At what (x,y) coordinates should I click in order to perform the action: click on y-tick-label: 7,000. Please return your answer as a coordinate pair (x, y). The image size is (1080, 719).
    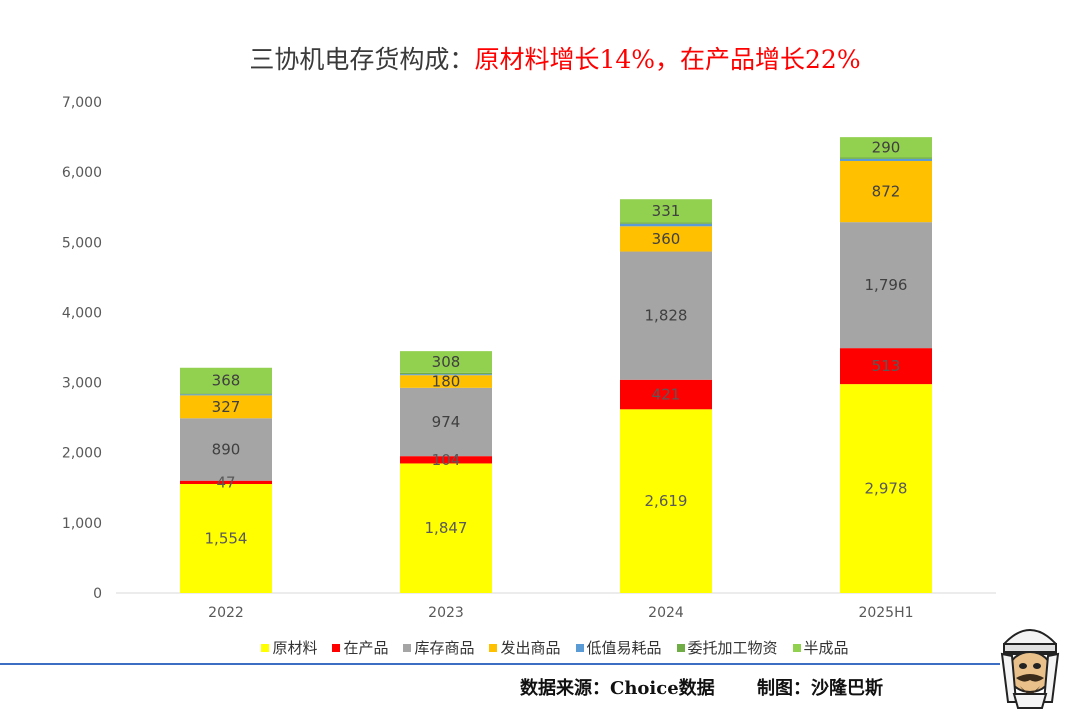
    Looking at the image, I should click on (82, 103).